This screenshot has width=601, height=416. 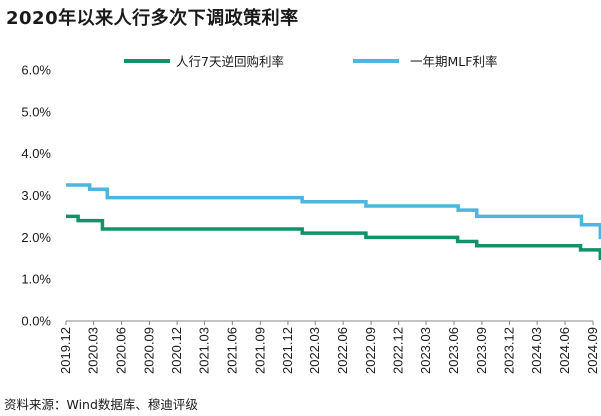 I want to click on x-tick-label: 2021.09, so click(x=259, y=350).